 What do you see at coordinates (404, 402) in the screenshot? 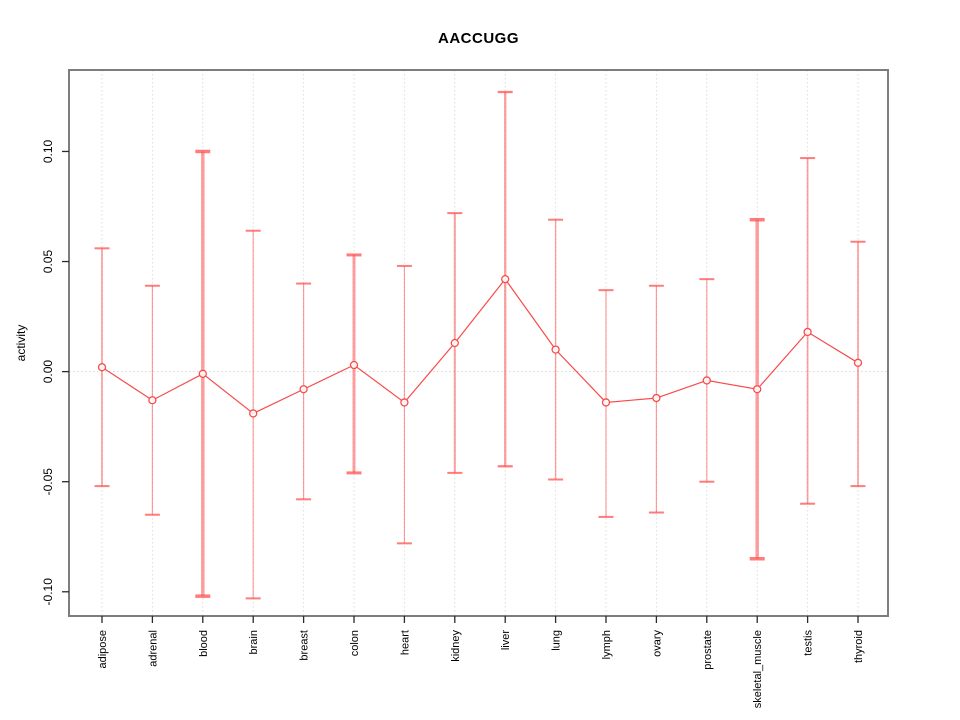
I see `data-point-heart` at bounding box center [404, 402].